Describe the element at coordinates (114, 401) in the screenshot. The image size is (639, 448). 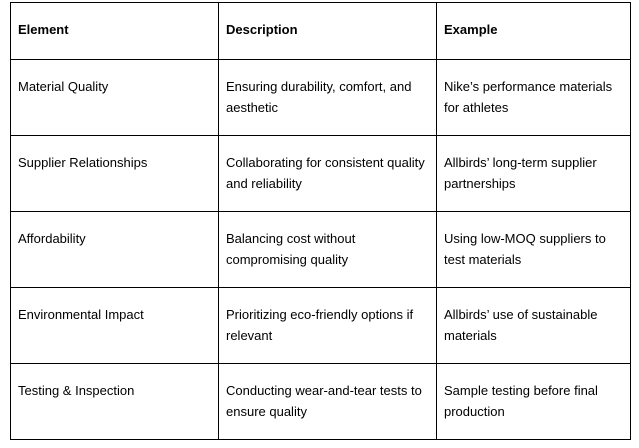
I see `cell-element: Testing & Inspection` at that location.